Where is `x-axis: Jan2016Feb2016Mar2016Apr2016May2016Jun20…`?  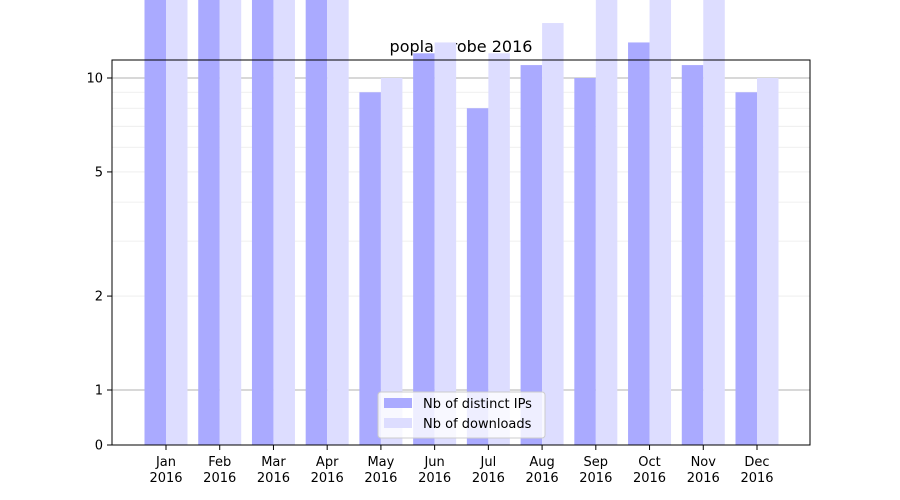
x-axis: Jan2016Feb2016Mar2016Apr2016May2016Jun20… is located at coordinates (461, 465).